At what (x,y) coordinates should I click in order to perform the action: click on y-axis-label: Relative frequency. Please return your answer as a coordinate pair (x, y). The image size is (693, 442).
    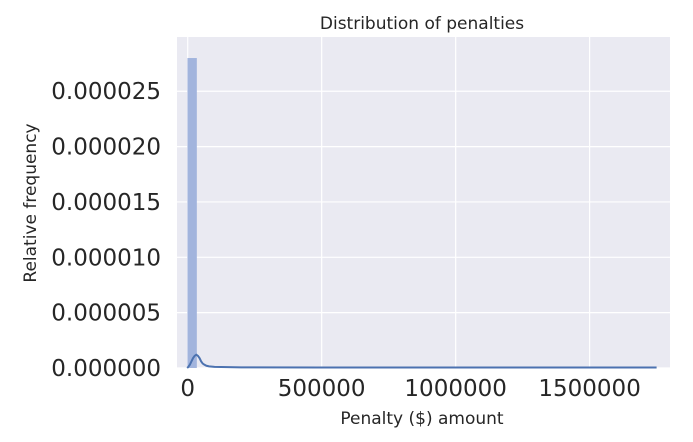
    Looking at the image, I should click on (31, 202).